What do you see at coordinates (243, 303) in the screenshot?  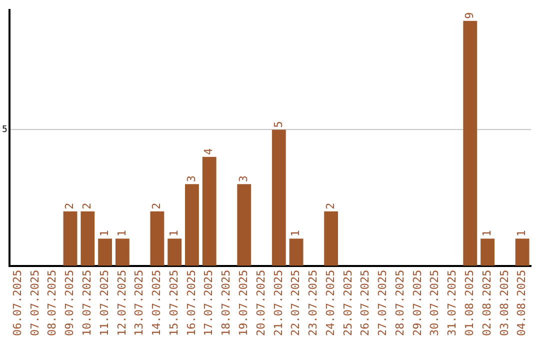 I see `x-tick-label: 19.07.2025` at bounding box center [243, 303].